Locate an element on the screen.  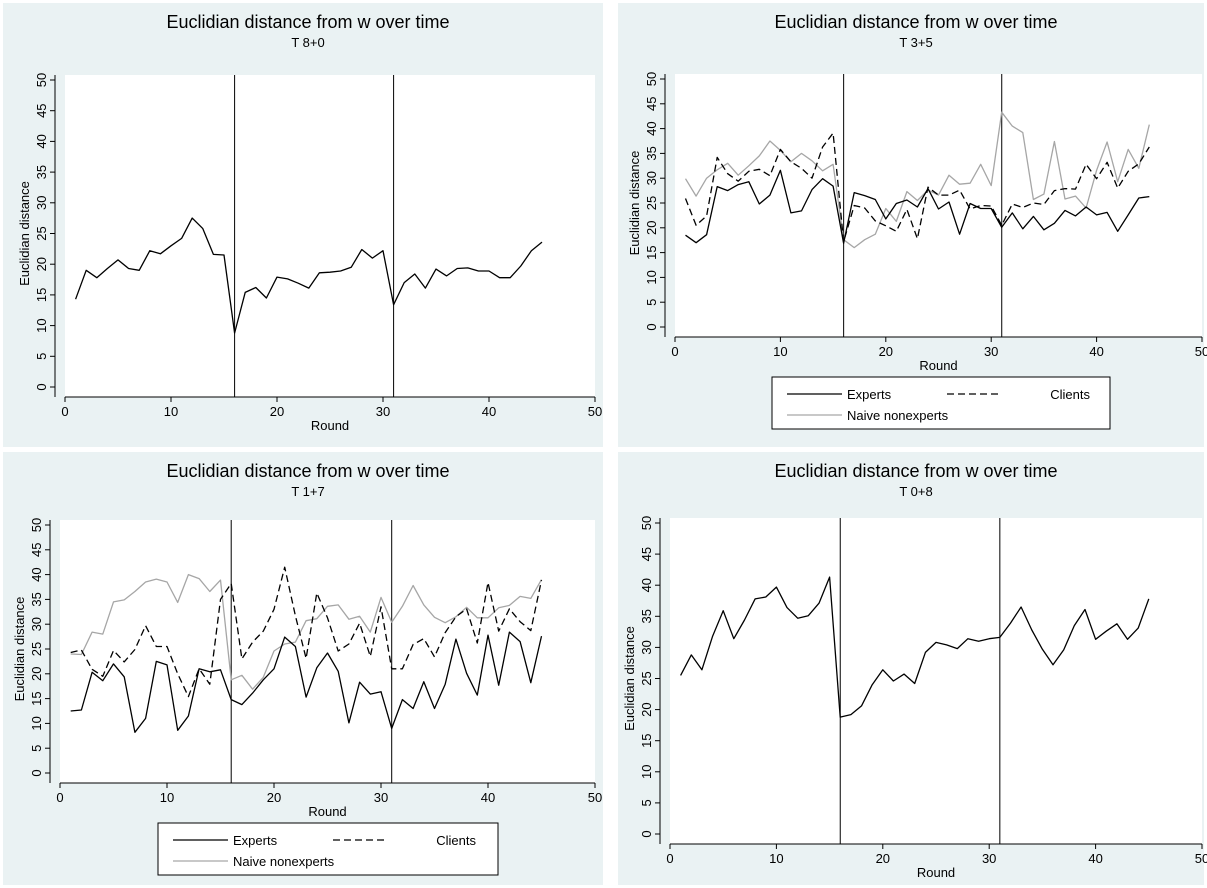
series-line-clients is located at coordinates (306, 632).